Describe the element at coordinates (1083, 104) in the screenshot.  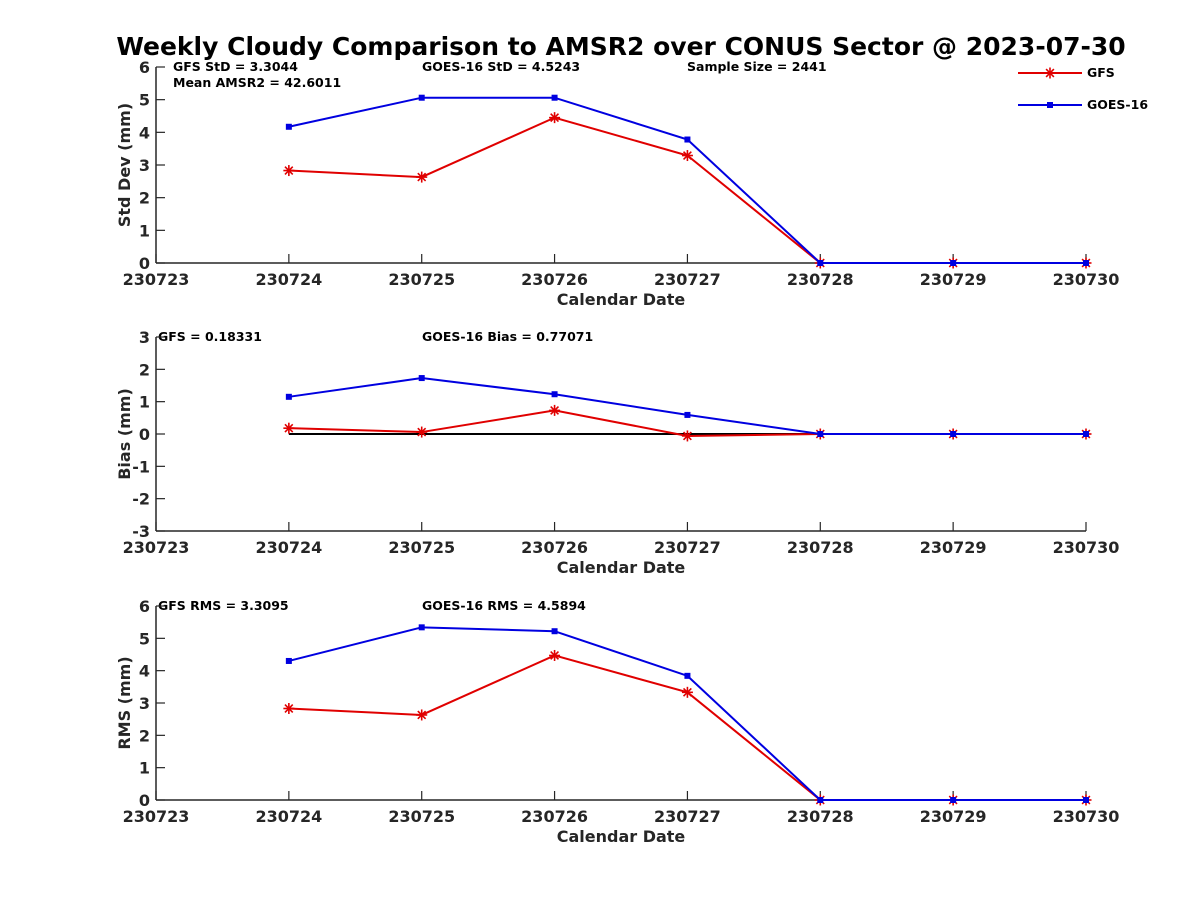
I see `legend-item-goes-16: GOES-16` at that location.